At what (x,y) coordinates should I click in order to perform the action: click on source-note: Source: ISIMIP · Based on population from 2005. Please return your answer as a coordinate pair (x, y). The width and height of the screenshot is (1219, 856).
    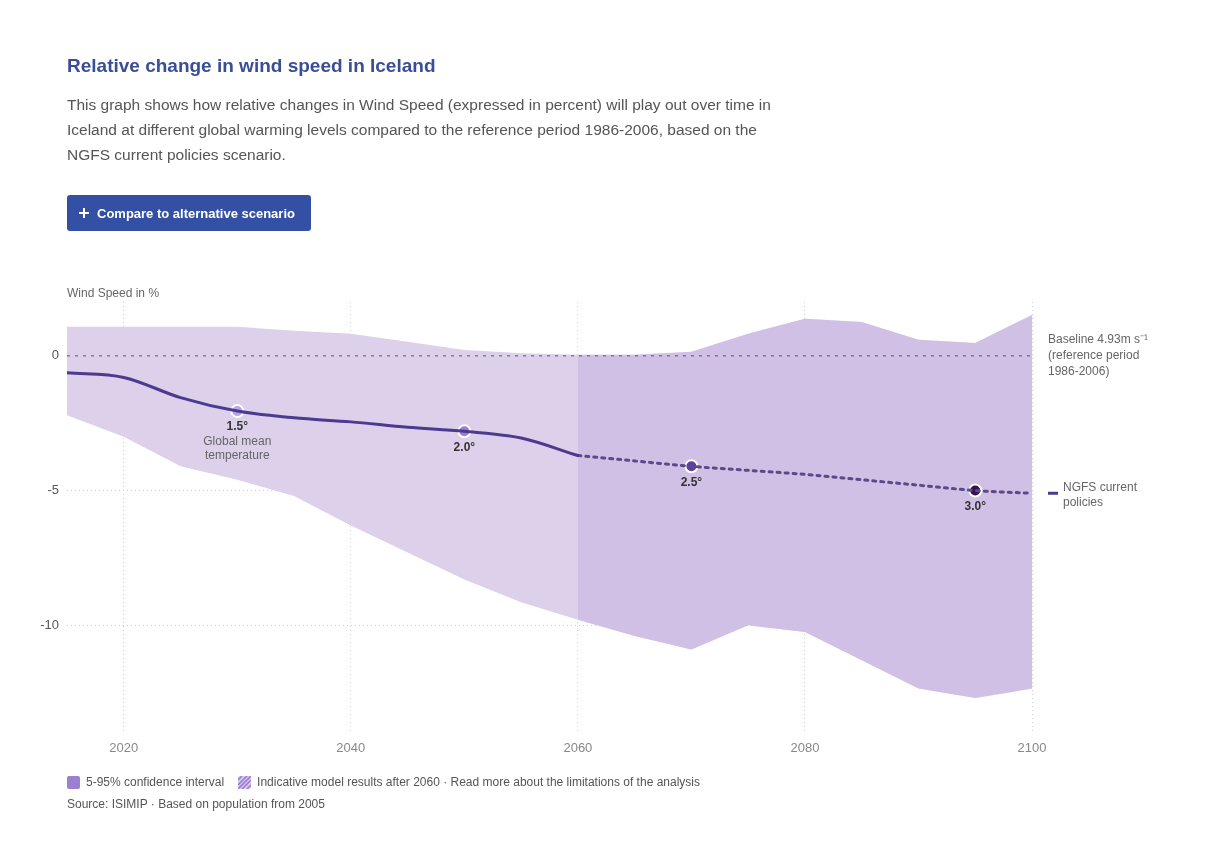
    Looking at the image, I should click on (196, 804).